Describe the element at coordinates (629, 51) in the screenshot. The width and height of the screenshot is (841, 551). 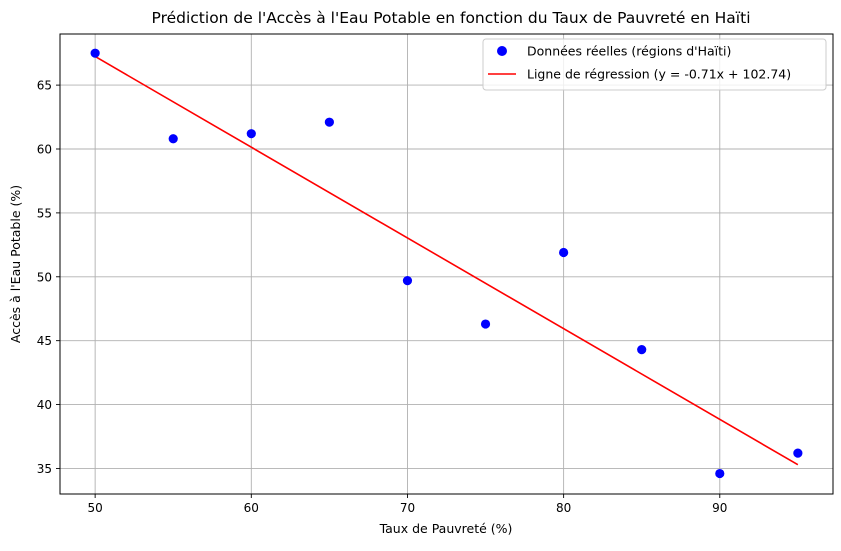
I see `legend-label-scatter: Données réelles (régions d'Haïti)` at that location.